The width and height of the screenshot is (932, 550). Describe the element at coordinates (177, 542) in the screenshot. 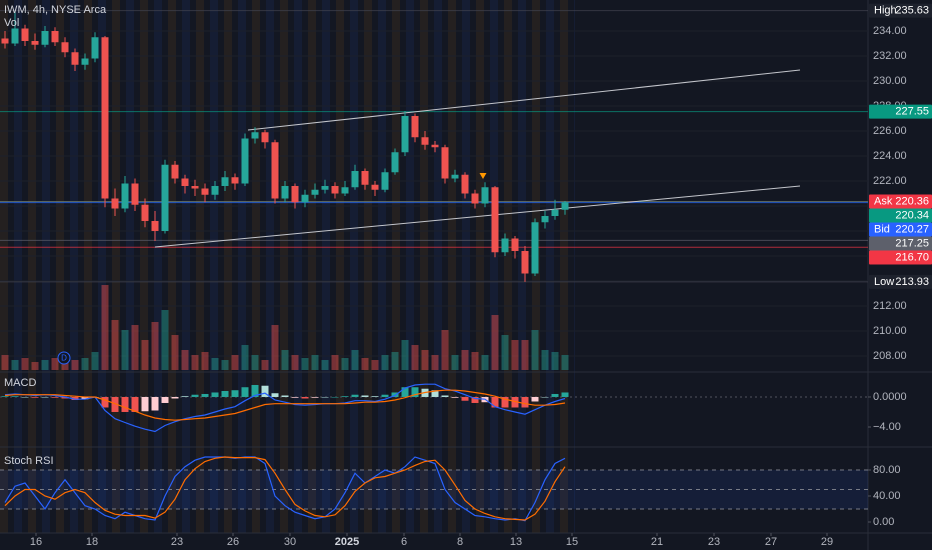

I see `x-tick-label: 23` at that location.